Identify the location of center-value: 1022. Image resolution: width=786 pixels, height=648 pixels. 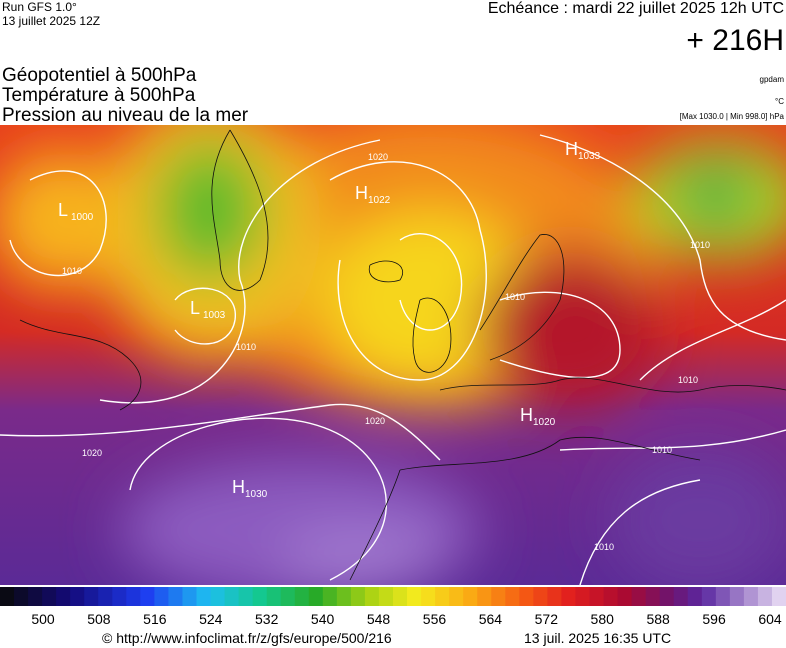
(379, 200).